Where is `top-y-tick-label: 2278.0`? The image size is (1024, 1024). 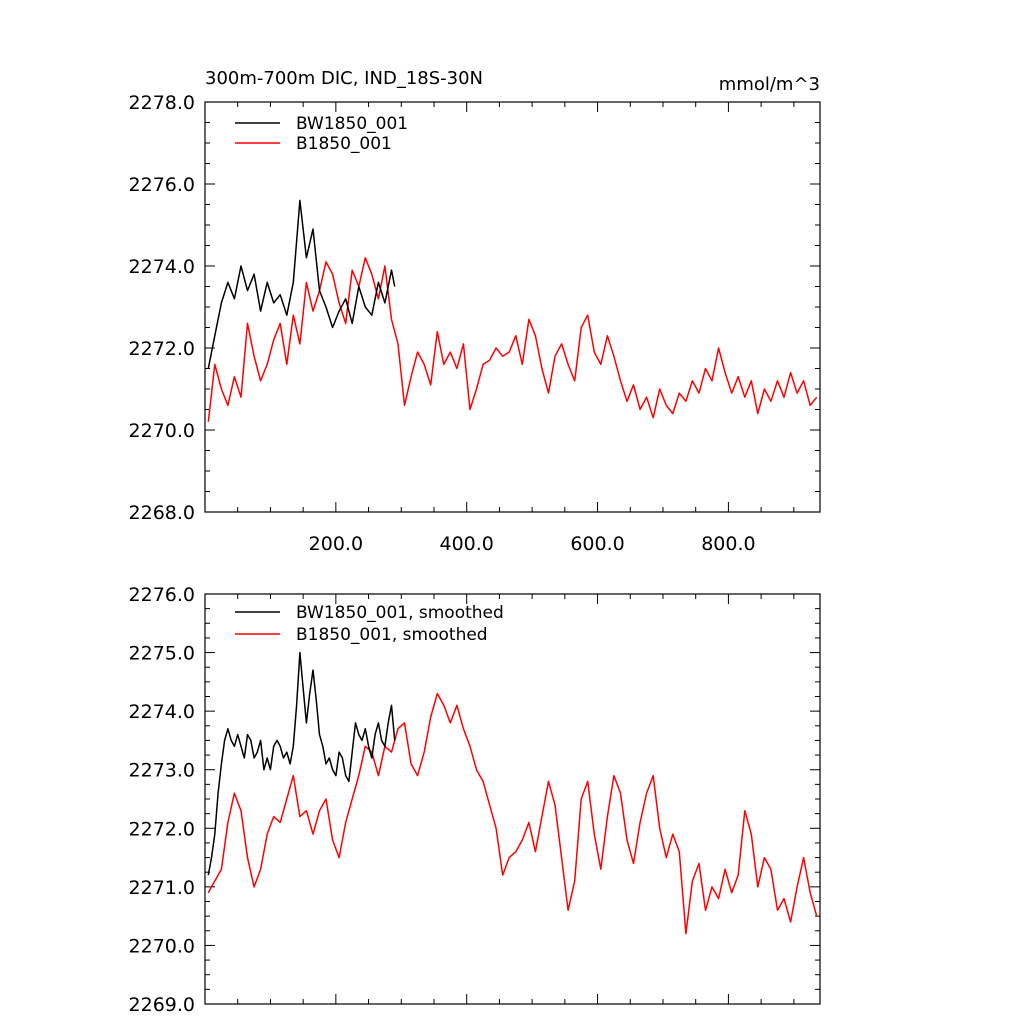
top-y-tick-label: 2278.0 is located at coordinates (162, 103).